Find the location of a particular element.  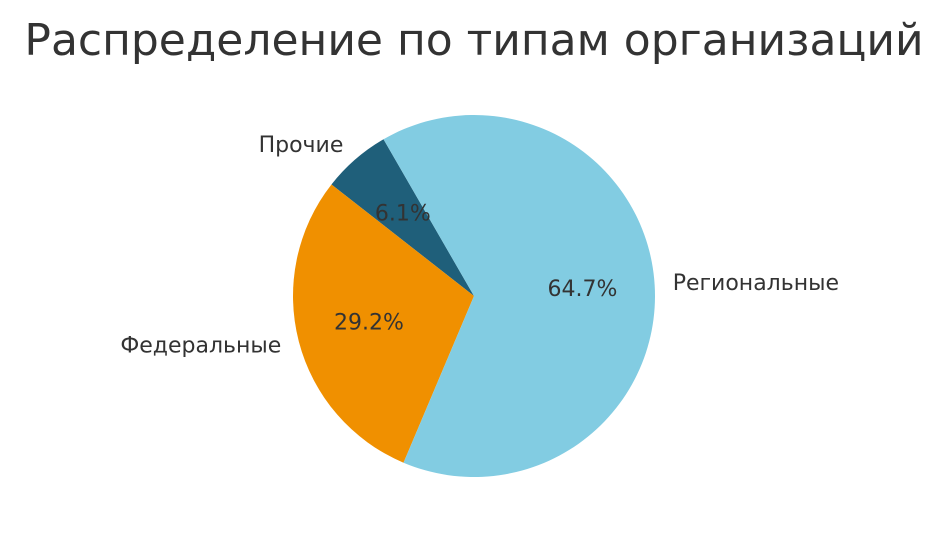

chart-title: Распределение по типам организаций is located at coordinates (473, 40).